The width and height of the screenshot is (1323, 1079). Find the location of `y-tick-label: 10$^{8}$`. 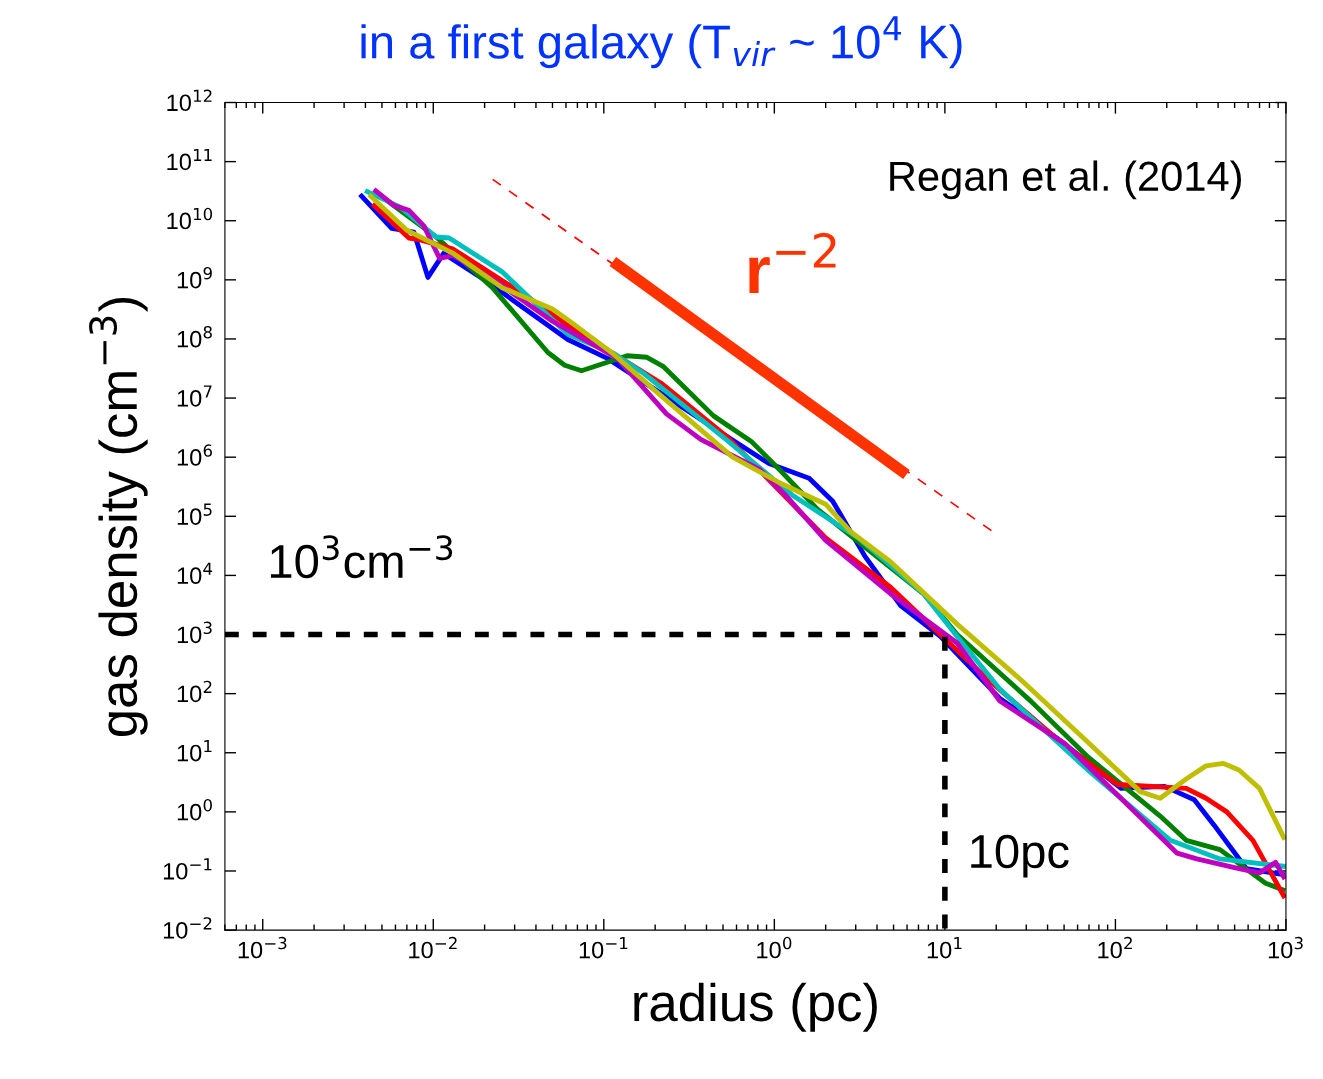

y-tick-label: 10$^{8}$ is located at coordinates (194, 337).